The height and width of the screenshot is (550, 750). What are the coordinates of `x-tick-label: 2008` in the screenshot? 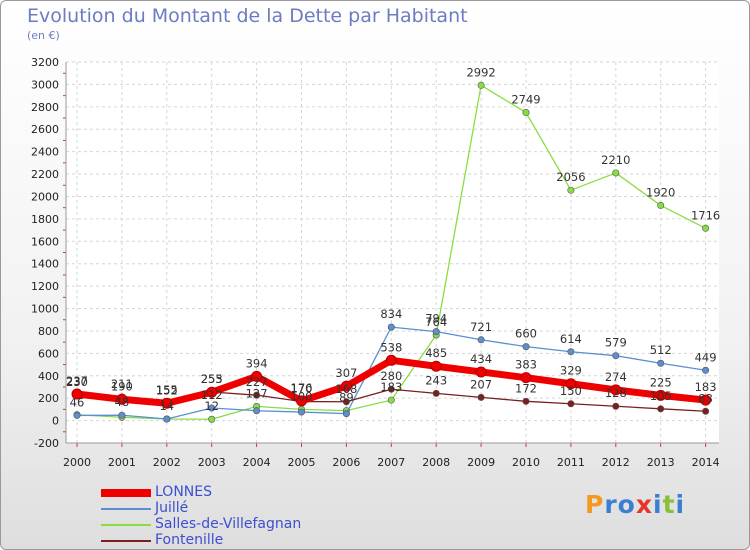 It's located at (436, 462).